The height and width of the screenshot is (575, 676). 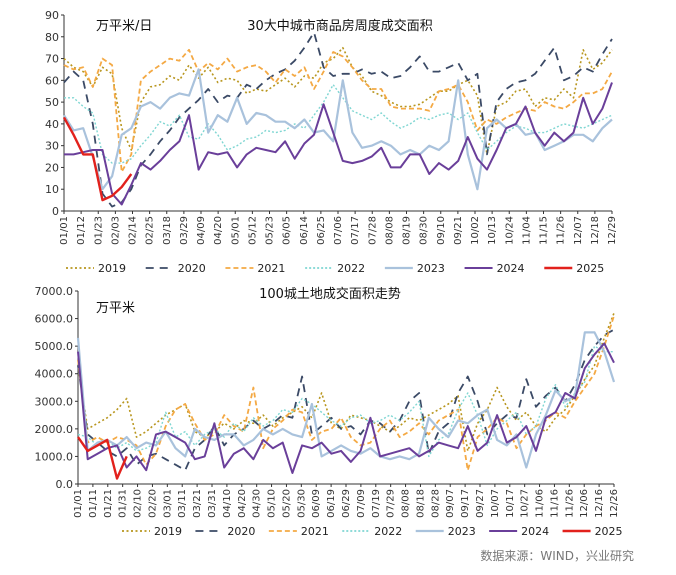 I want to click on chart1-x-tick-label: 07/28, so click(x=372, y=230).